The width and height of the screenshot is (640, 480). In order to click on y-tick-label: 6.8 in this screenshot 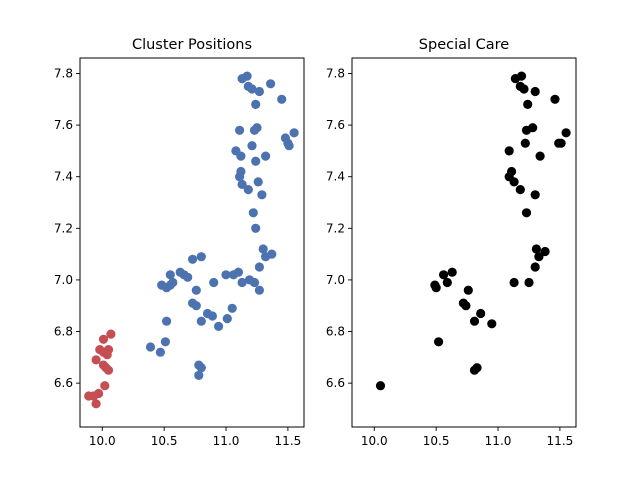, I will do `click(63, 332)`.